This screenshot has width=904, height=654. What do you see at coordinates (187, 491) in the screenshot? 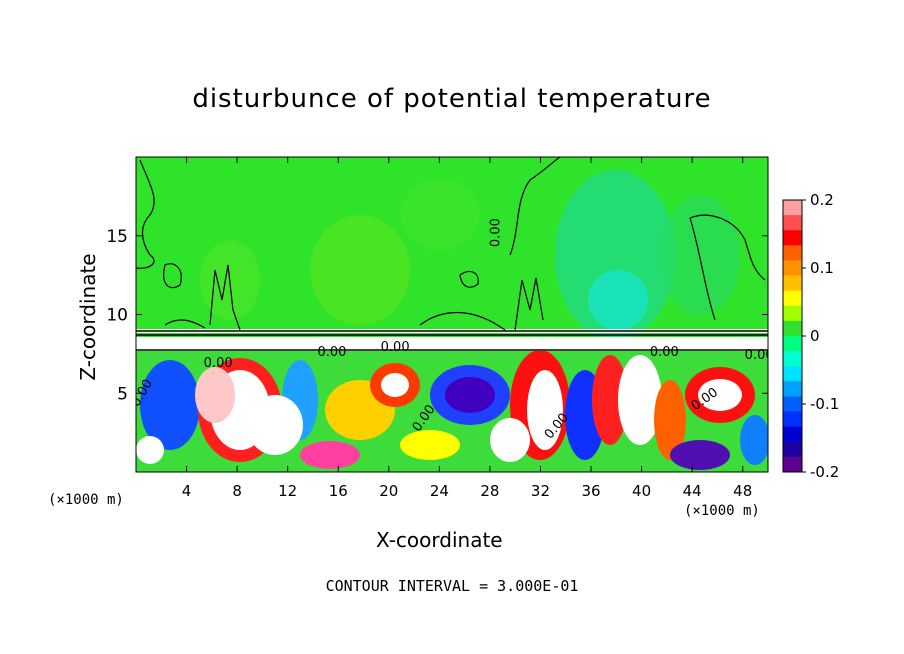
I see `x-tick-label: 4` at bounding box center [187, 491].